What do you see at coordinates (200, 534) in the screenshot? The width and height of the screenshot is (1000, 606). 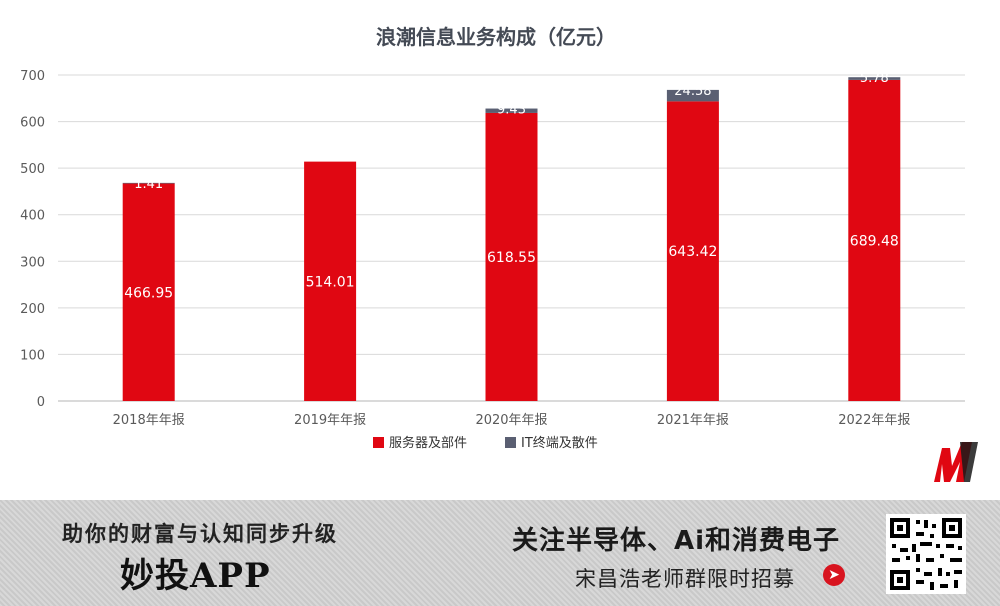 I see `slogan-text: 助你的财富与认知同步升级` at bounding box center [200, 534].